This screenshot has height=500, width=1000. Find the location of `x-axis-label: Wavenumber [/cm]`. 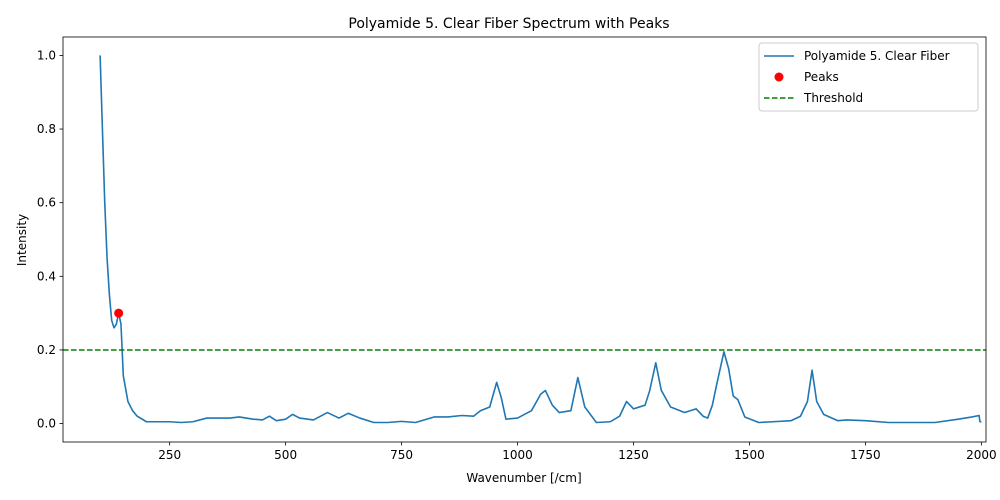

x-axis-label: Wavenumber [/cm] is located at coordinates (523, 478).